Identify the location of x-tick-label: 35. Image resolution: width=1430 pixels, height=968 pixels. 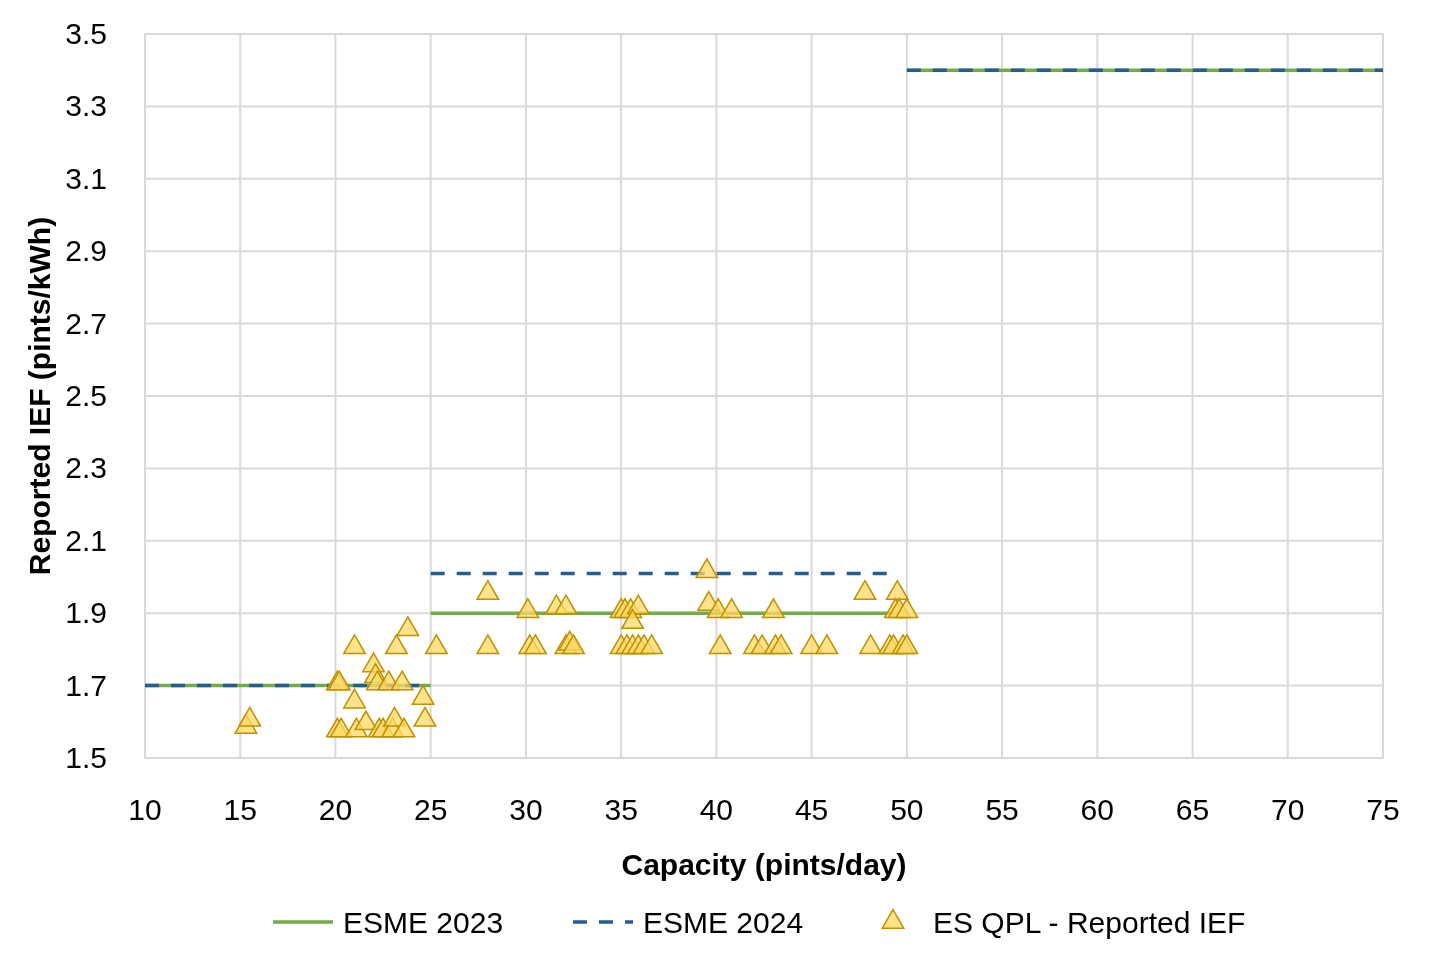
(621, 809).